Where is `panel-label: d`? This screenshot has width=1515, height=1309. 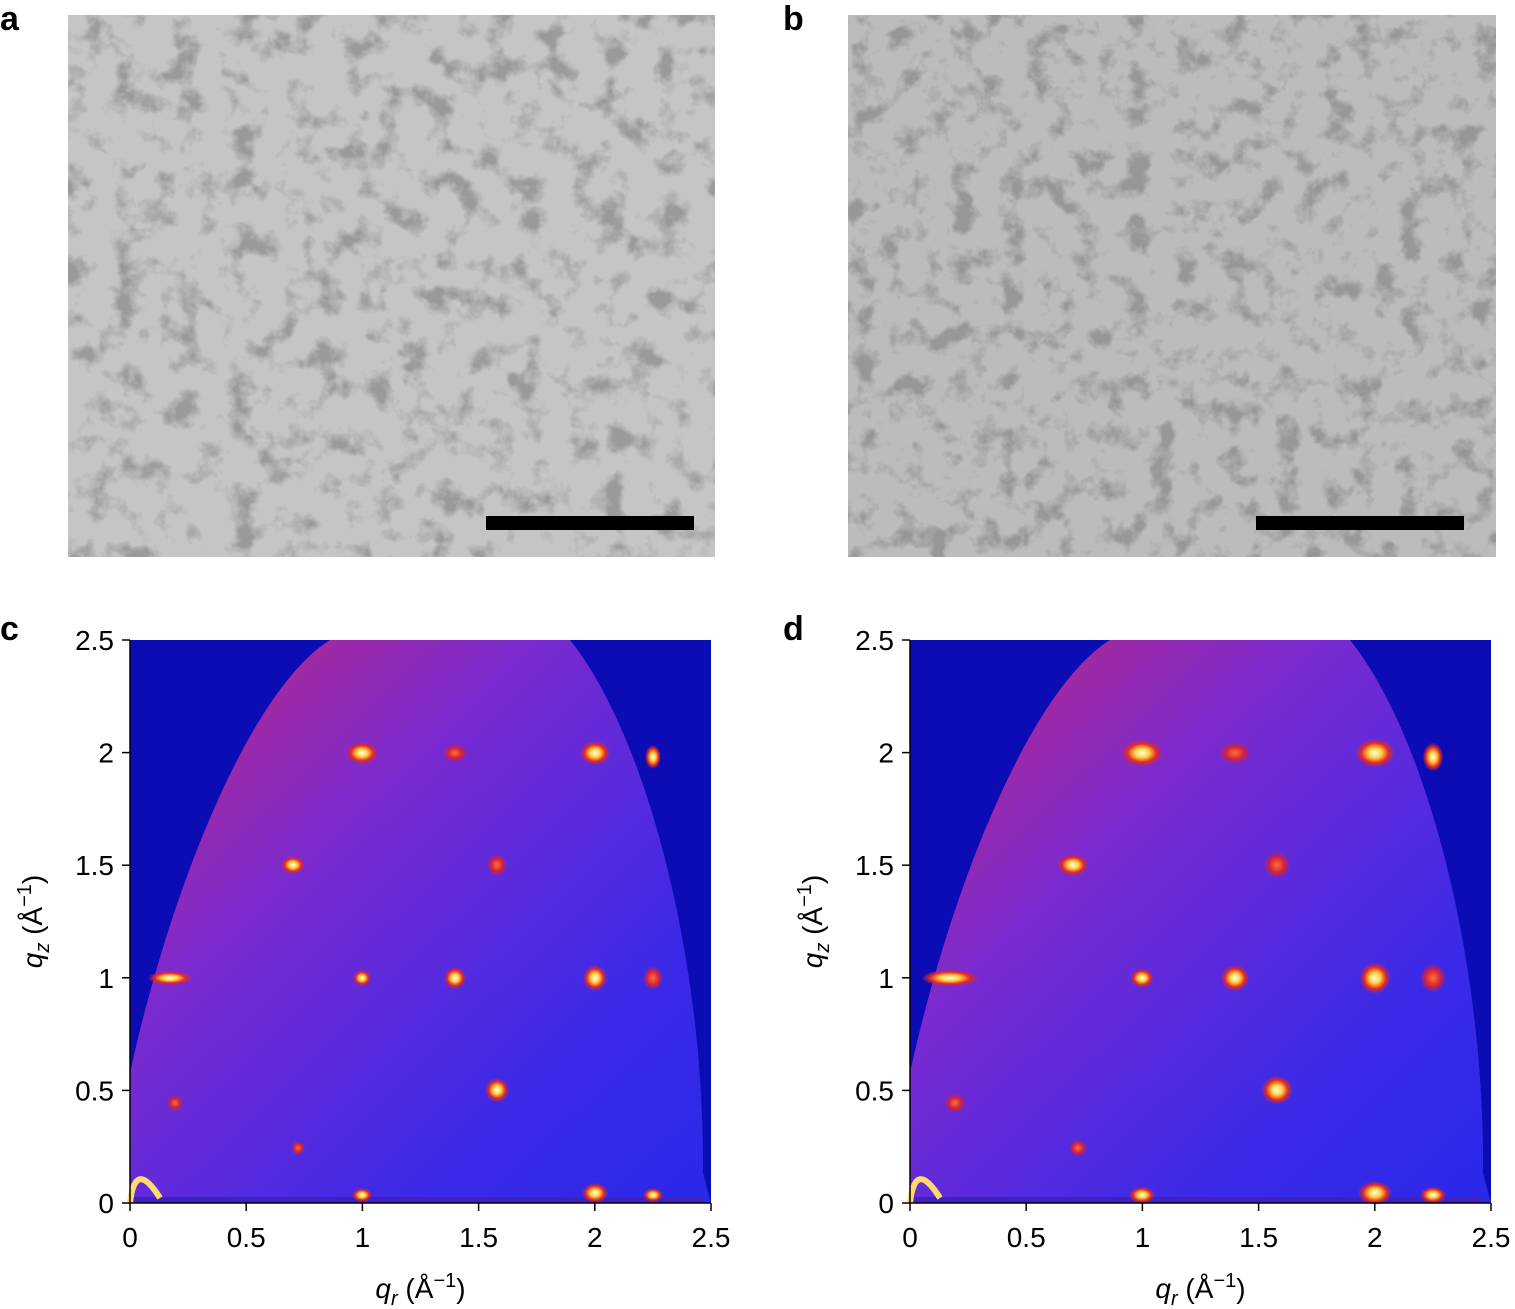 panel-label: d is located at coordinates (793, 629).